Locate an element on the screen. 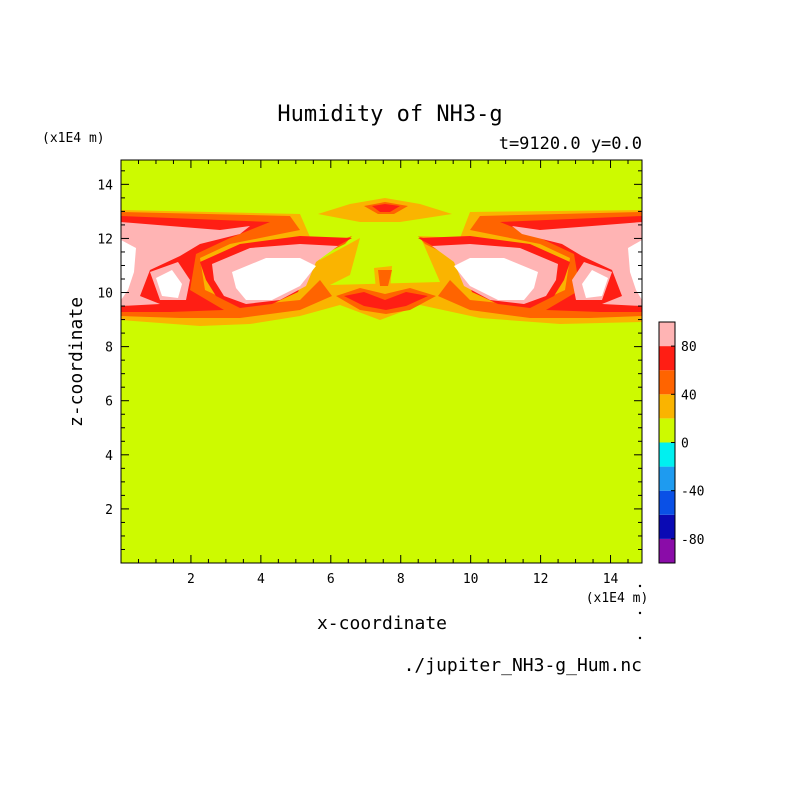 Image resolution: width=804 pixels, height=804 pixels. y-tick-label: 2 is located at coordinates (109, 510).